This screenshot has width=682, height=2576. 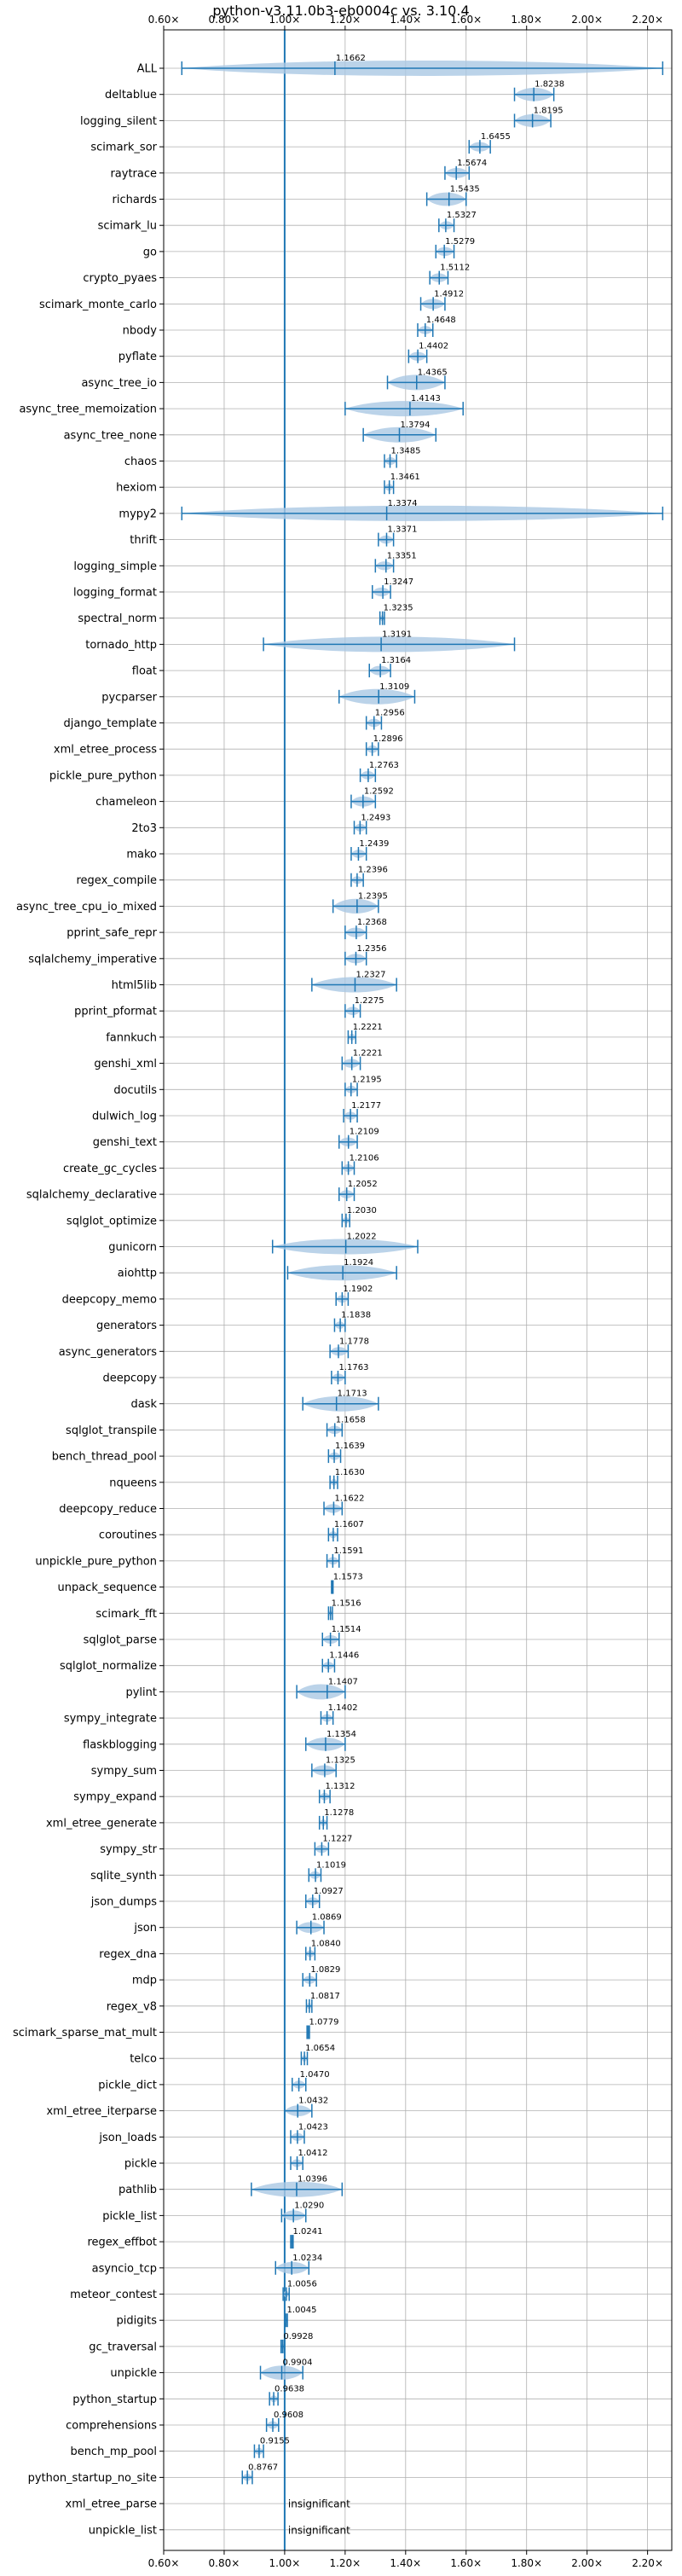 I want to click on value-label: 1.1622, so click(x=349, y=1499).